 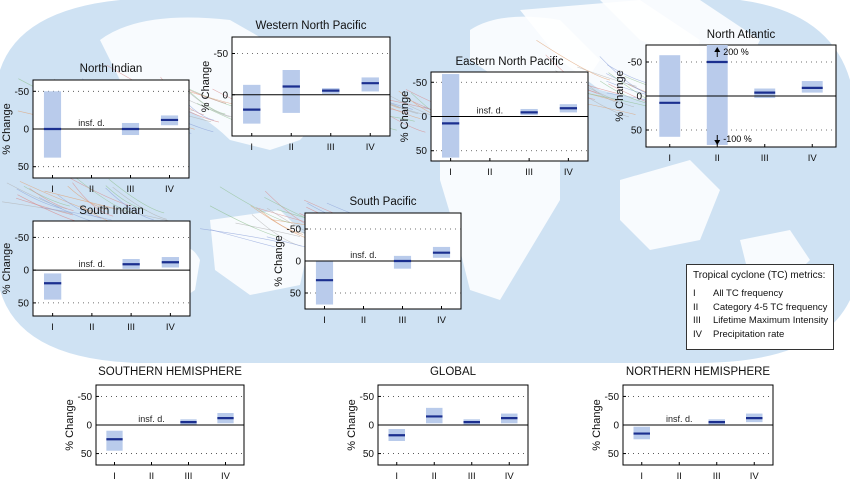 I want to click on legend-item-label: All TC frequency, so click(x=748, y=293).